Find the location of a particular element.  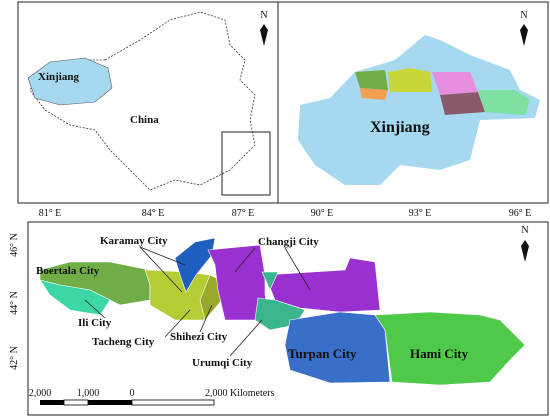

hami is located at coordinates (450, 348).